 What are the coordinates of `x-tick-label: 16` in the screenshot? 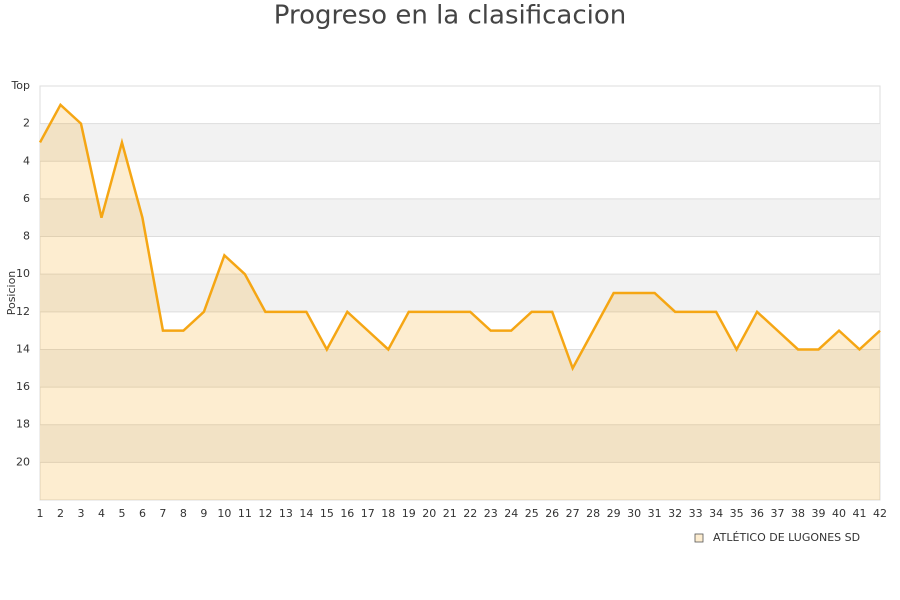 It's located at (347, 513).